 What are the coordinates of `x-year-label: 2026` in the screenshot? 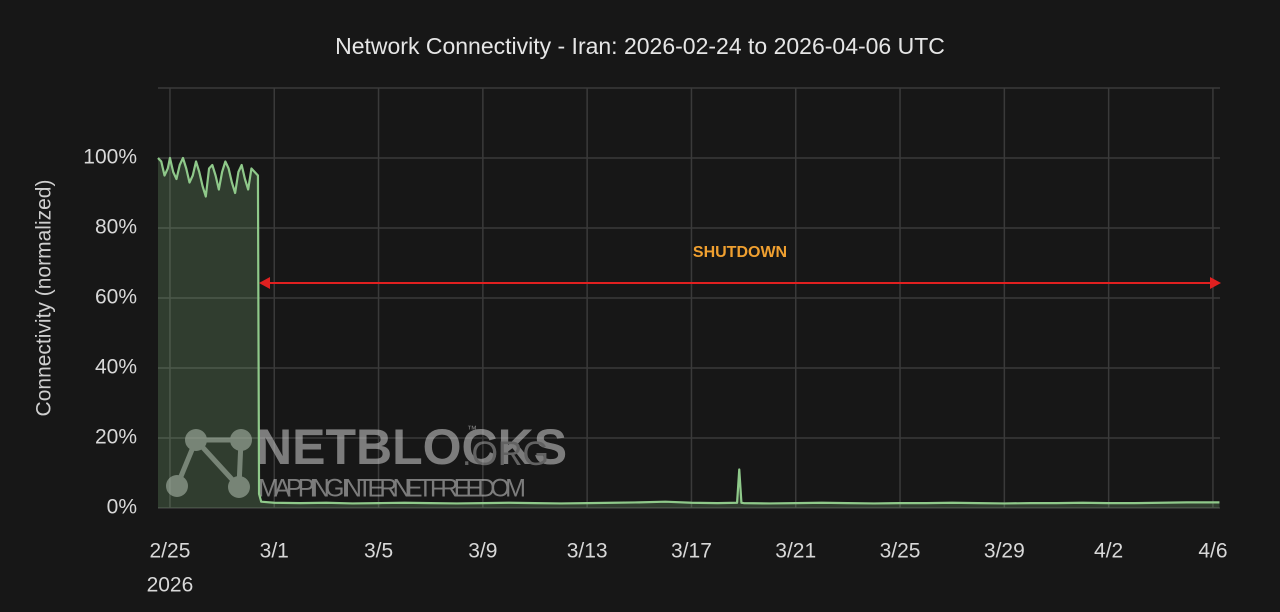 It's located at (170, 585).